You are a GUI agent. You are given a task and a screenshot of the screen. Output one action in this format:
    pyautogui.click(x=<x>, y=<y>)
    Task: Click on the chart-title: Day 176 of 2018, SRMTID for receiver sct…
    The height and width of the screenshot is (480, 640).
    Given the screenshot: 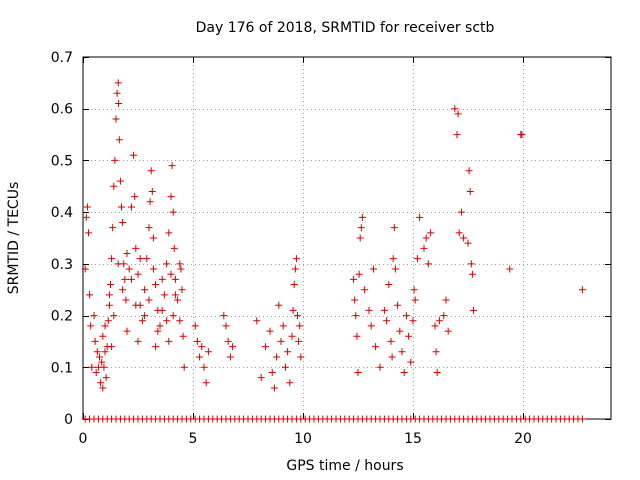 What is the action you would take?
    pyautogui.click(x=345, y=28)
    